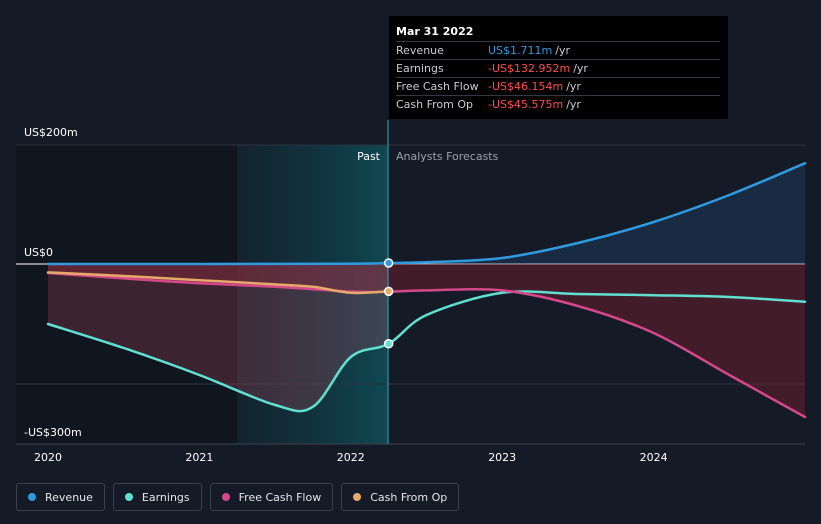 The width and height of the screenshot is (821, 524). Describe the element at coordinates (526, 104) in the screenshot. I see `tooltip-value: -US$45.575m` at that location.